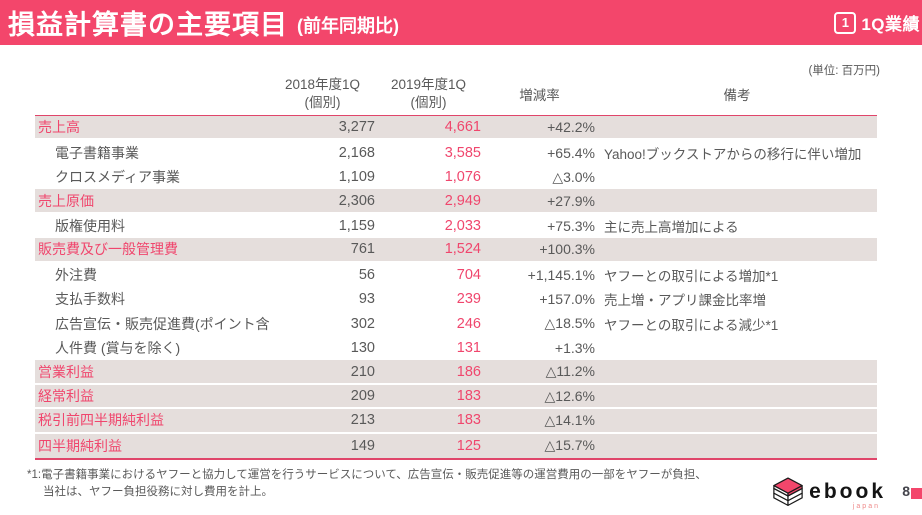 This screenshot has height=515, width=922. Describe the element at coordinates (737, 95) in the screenshot. I see `column-header-note: 備考` at that location.